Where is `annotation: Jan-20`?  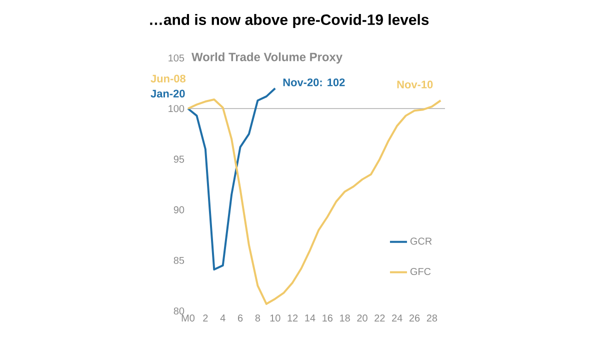 annotation: Jan-20 is located at coordinates (167, 94).